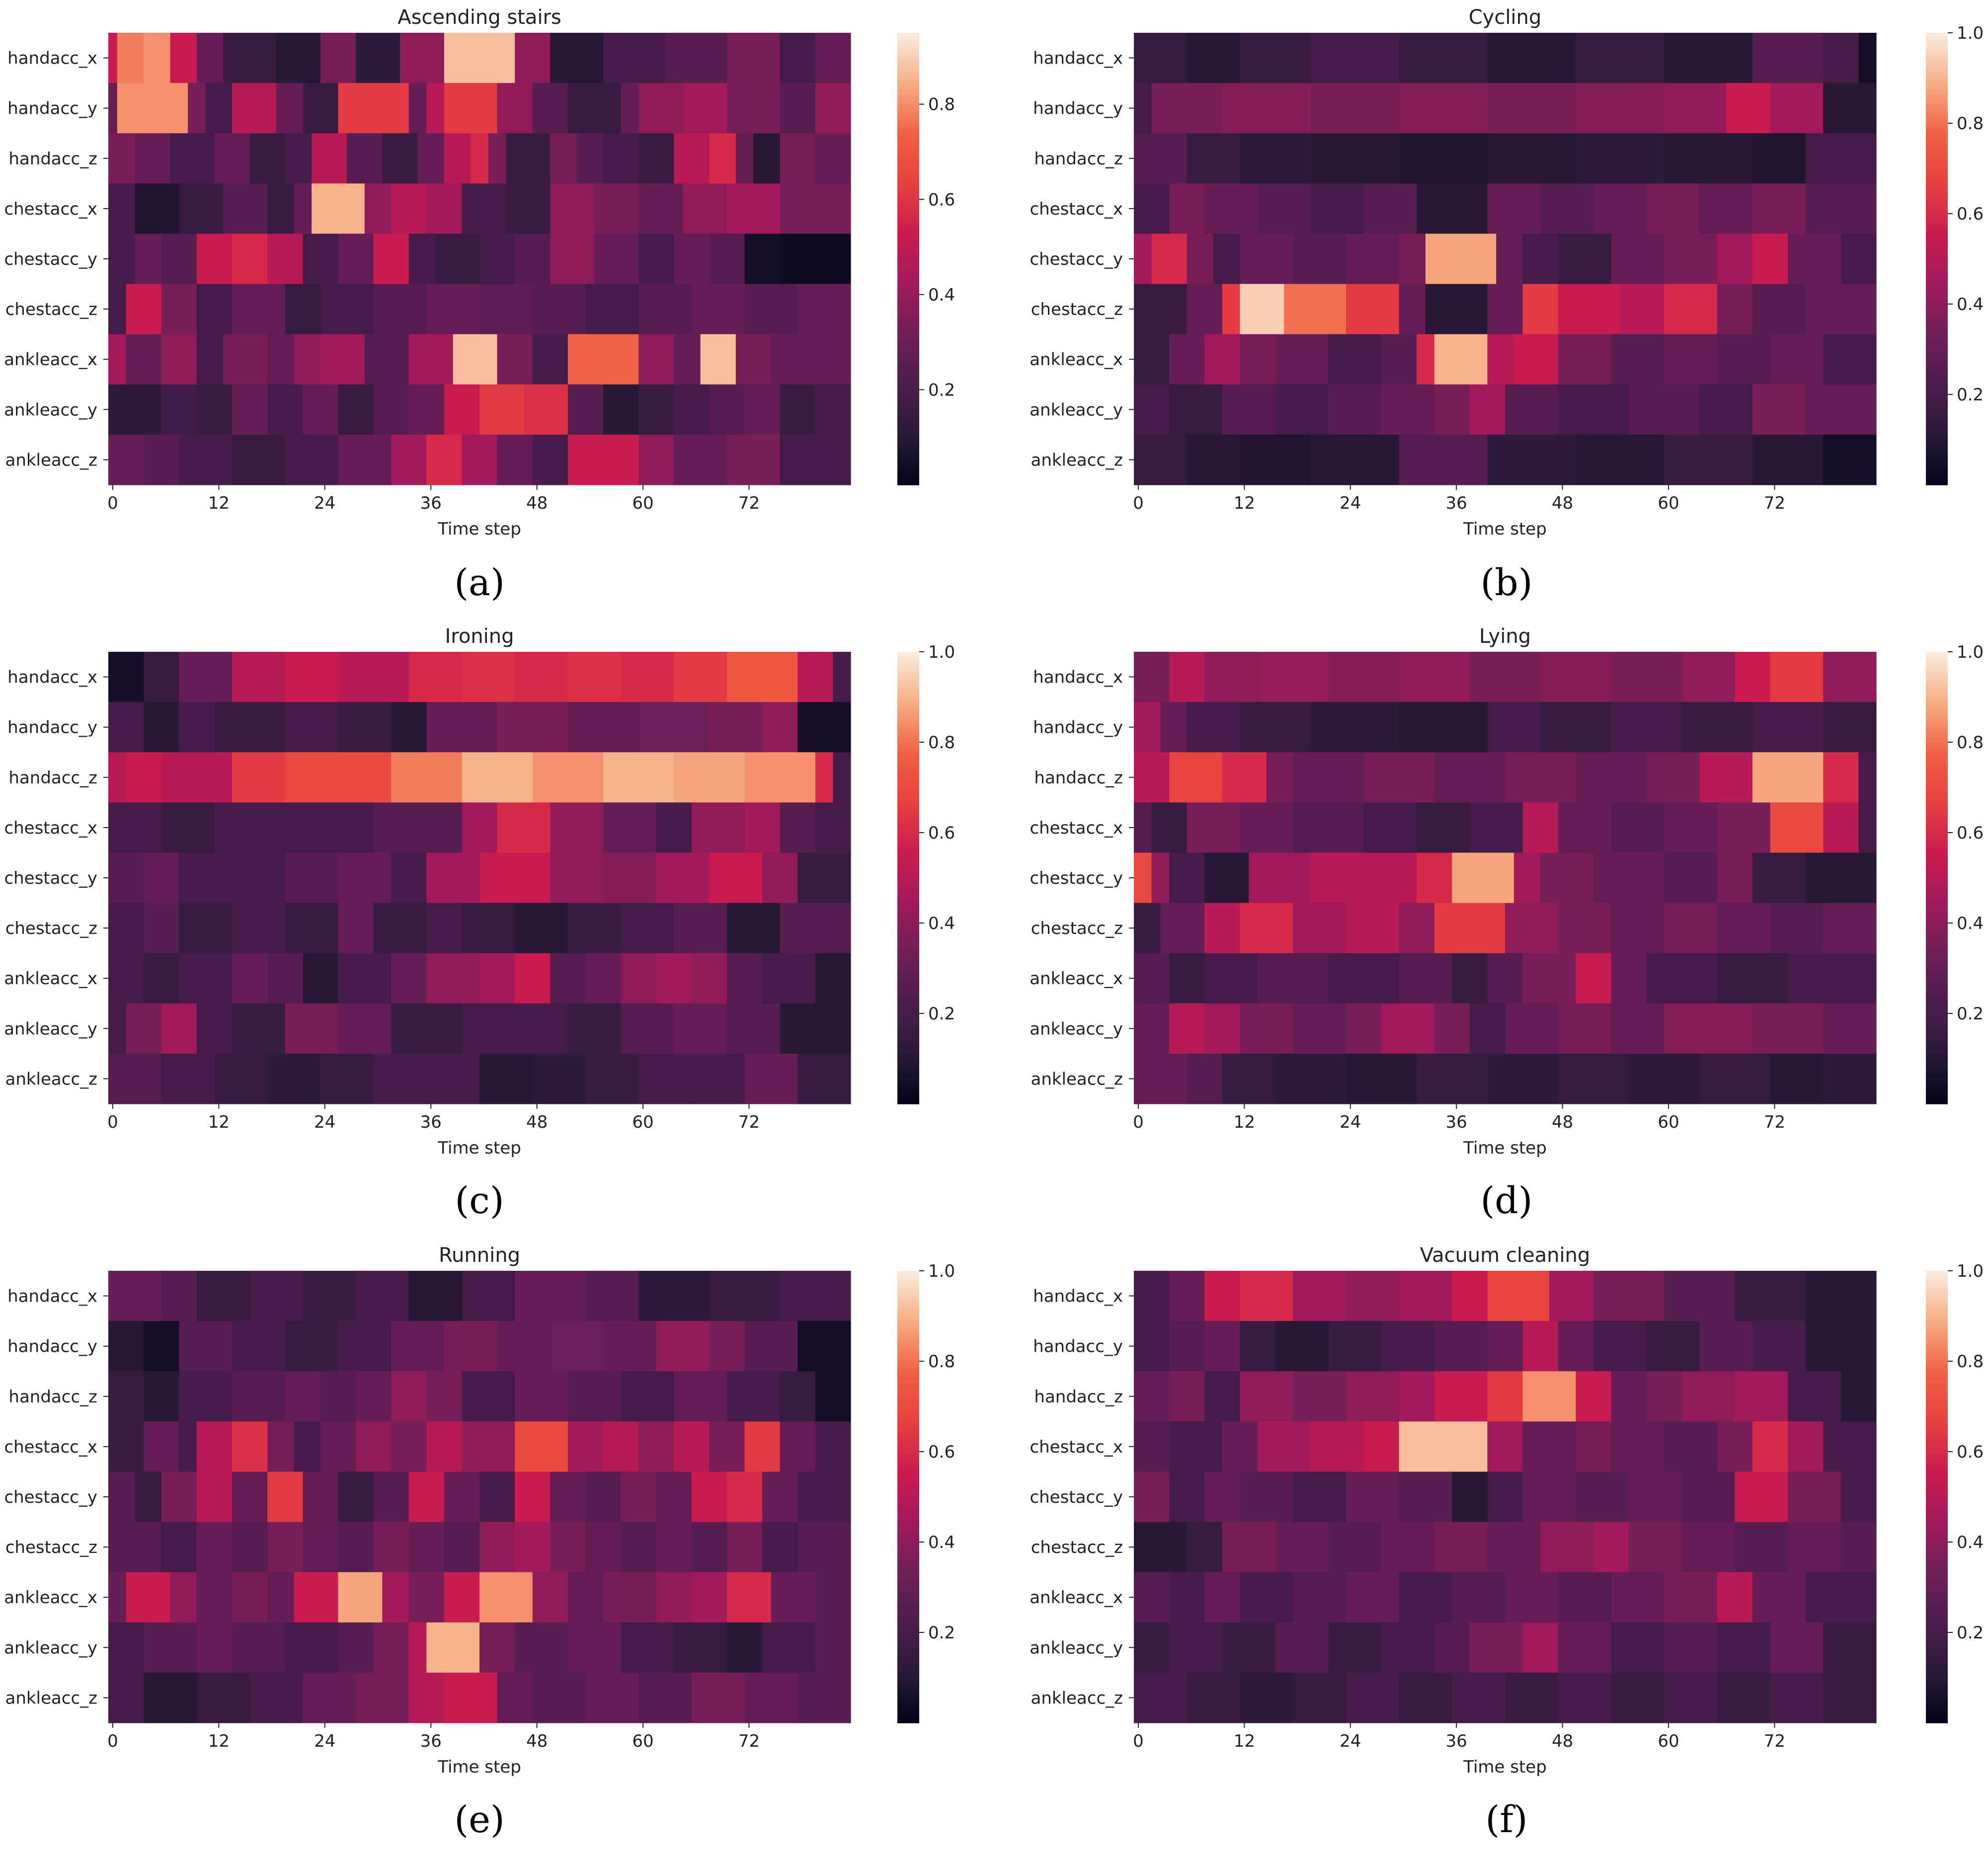 Image resolution: width=1988 pixels, height=1856 pixels. What do you see at coordinates (749, 1122) in the screenshot?
I see `x-tick-label: 72` at bounding box center [749, 1122].